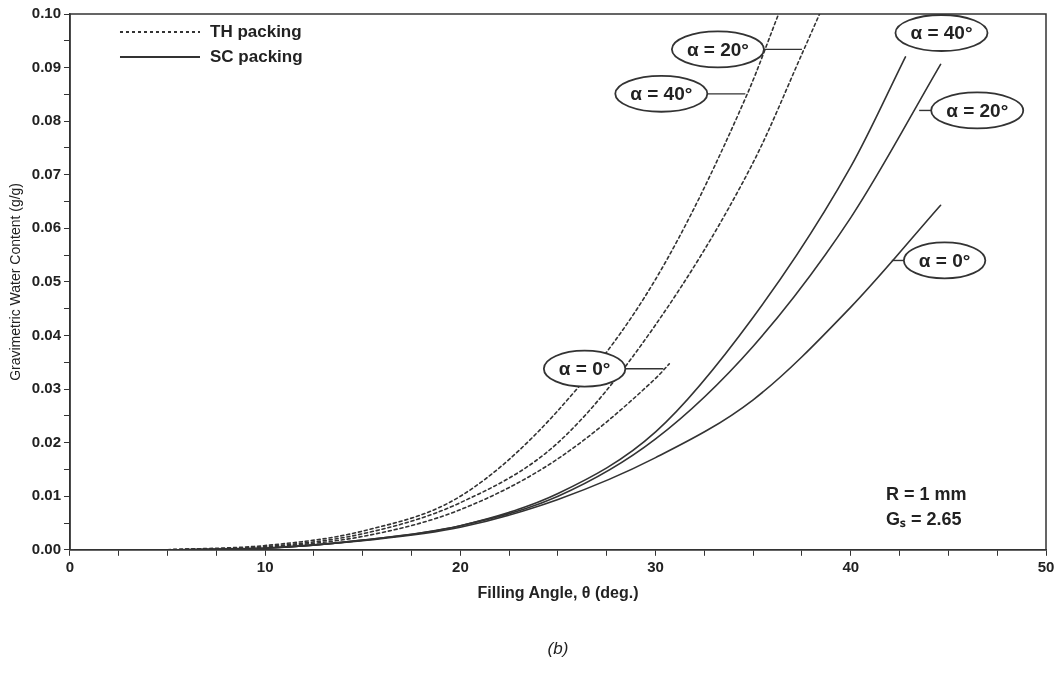 The image size is (1064, 677). Describe the element at coordinates (70, 566) in the screenshot. I see `x-tick-label: 0` at that location.